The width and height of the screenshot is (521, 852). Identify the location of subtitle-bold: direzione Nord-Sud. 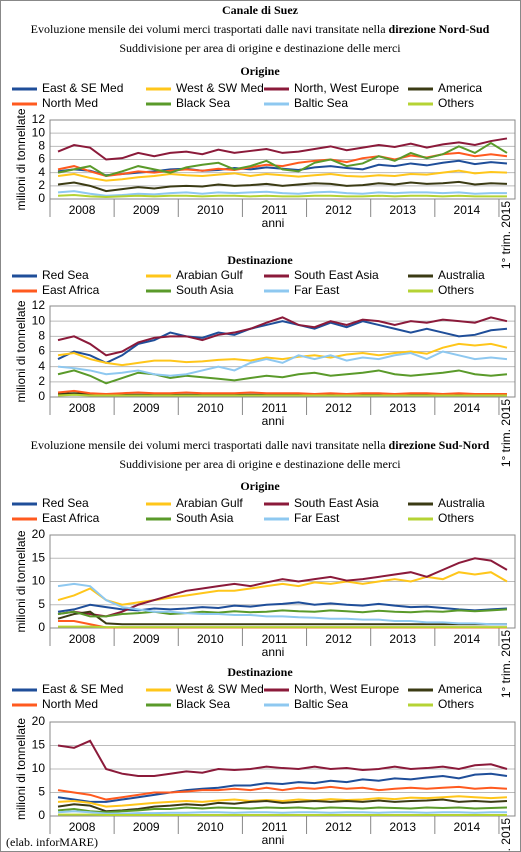
(439, 29).